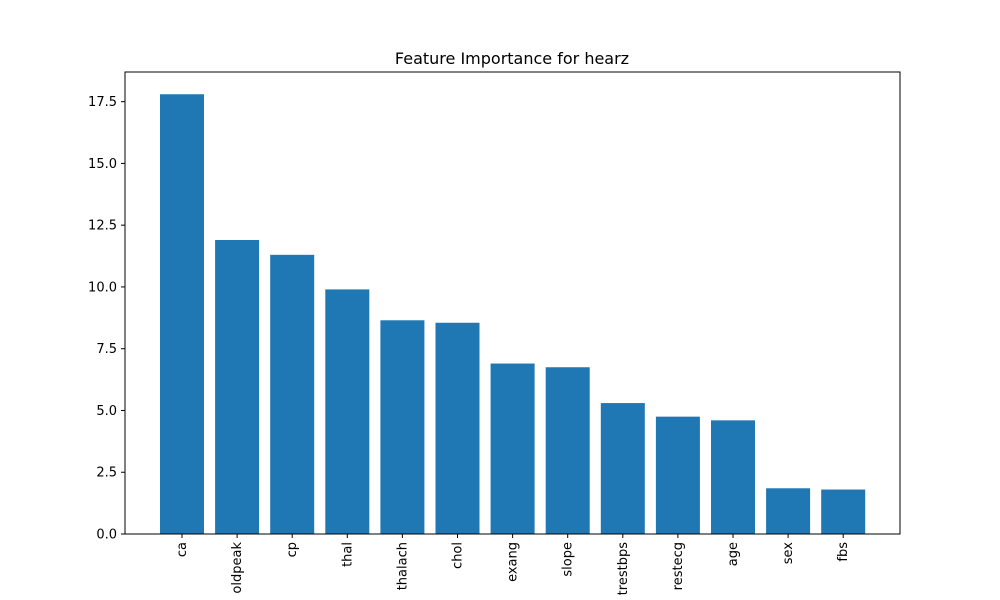 This screenshot has width=1000, height=600. I want to click on y-tick-label: 7.5, so click(106, 349).